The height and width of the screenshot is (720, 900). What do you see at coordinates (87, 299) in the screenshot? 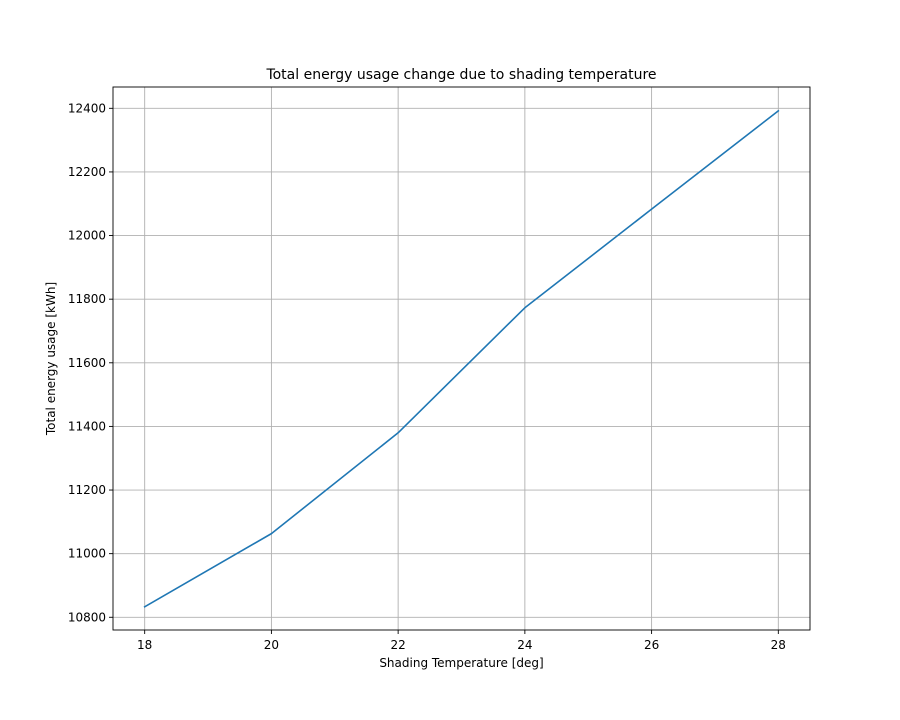
I see `y-tick-label: 11800` at bounding box center [87, 299].